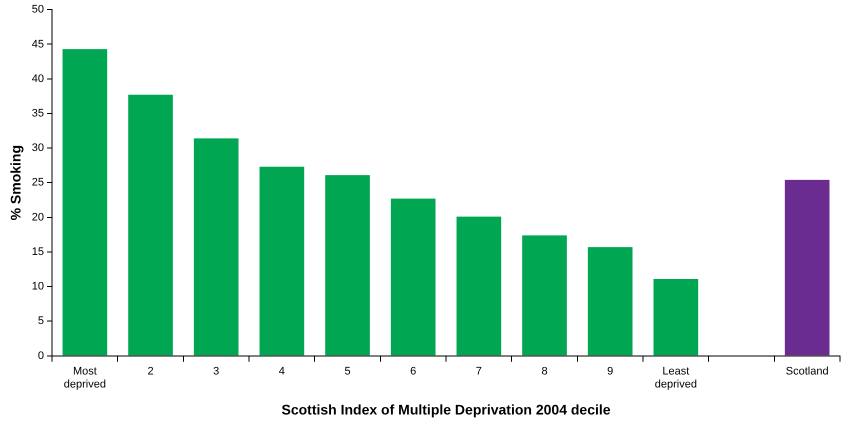 This screenshot has width=844, height=427. What do you see at coordinates (41, 321) in the screenshot?
I see `y-tick-label: 5` at bounding box center [41, 321].